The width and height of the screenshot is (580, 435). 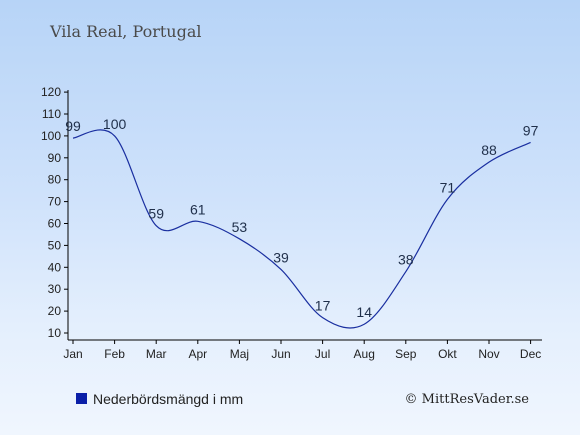 I want to click on x-tick-label: Jun, so click(x=280, y=354).